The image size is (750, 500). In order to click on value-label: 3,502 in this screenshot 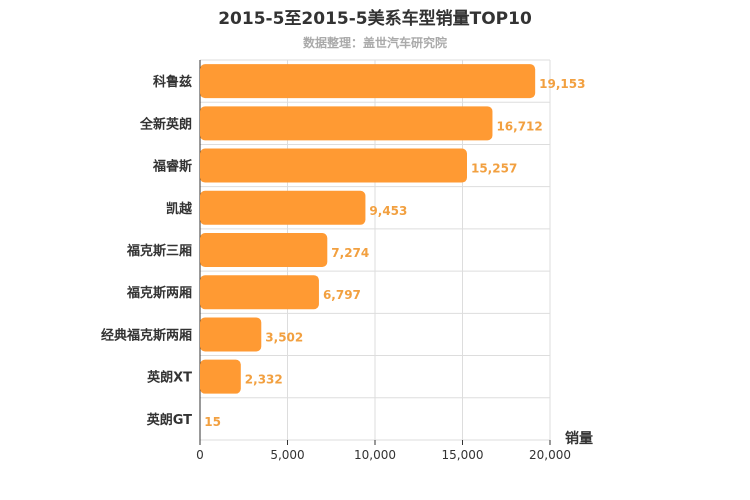, I will do `click(284, 337)`.